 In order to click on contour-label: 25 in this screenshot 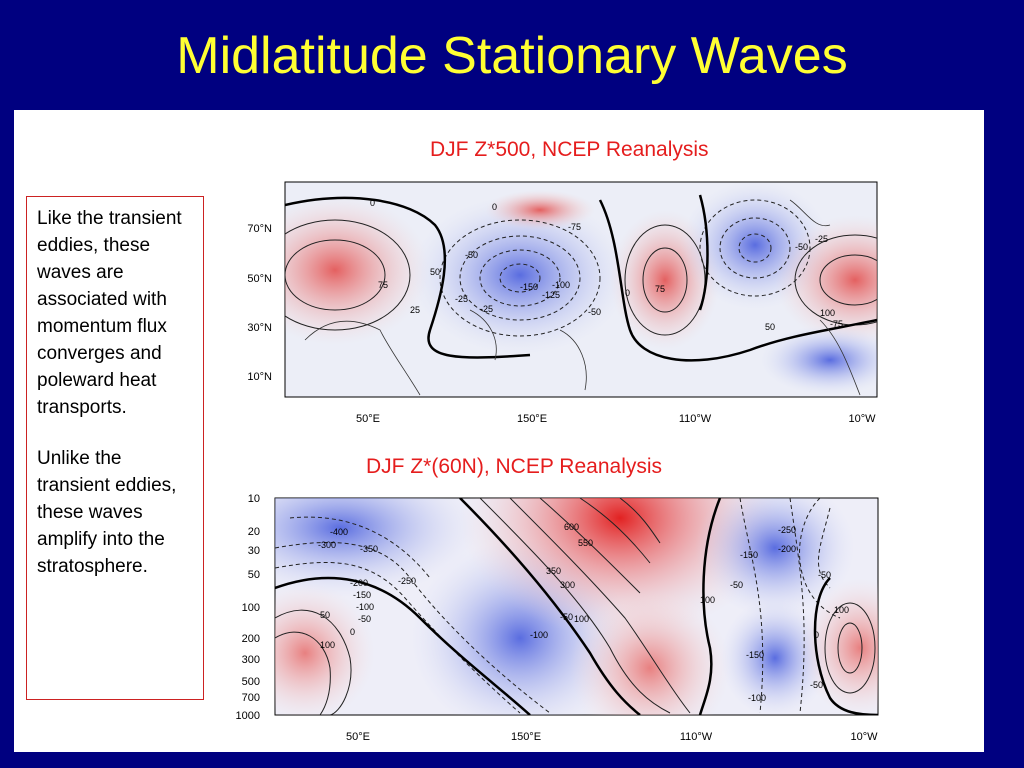, I will do `click(415, 310)`.